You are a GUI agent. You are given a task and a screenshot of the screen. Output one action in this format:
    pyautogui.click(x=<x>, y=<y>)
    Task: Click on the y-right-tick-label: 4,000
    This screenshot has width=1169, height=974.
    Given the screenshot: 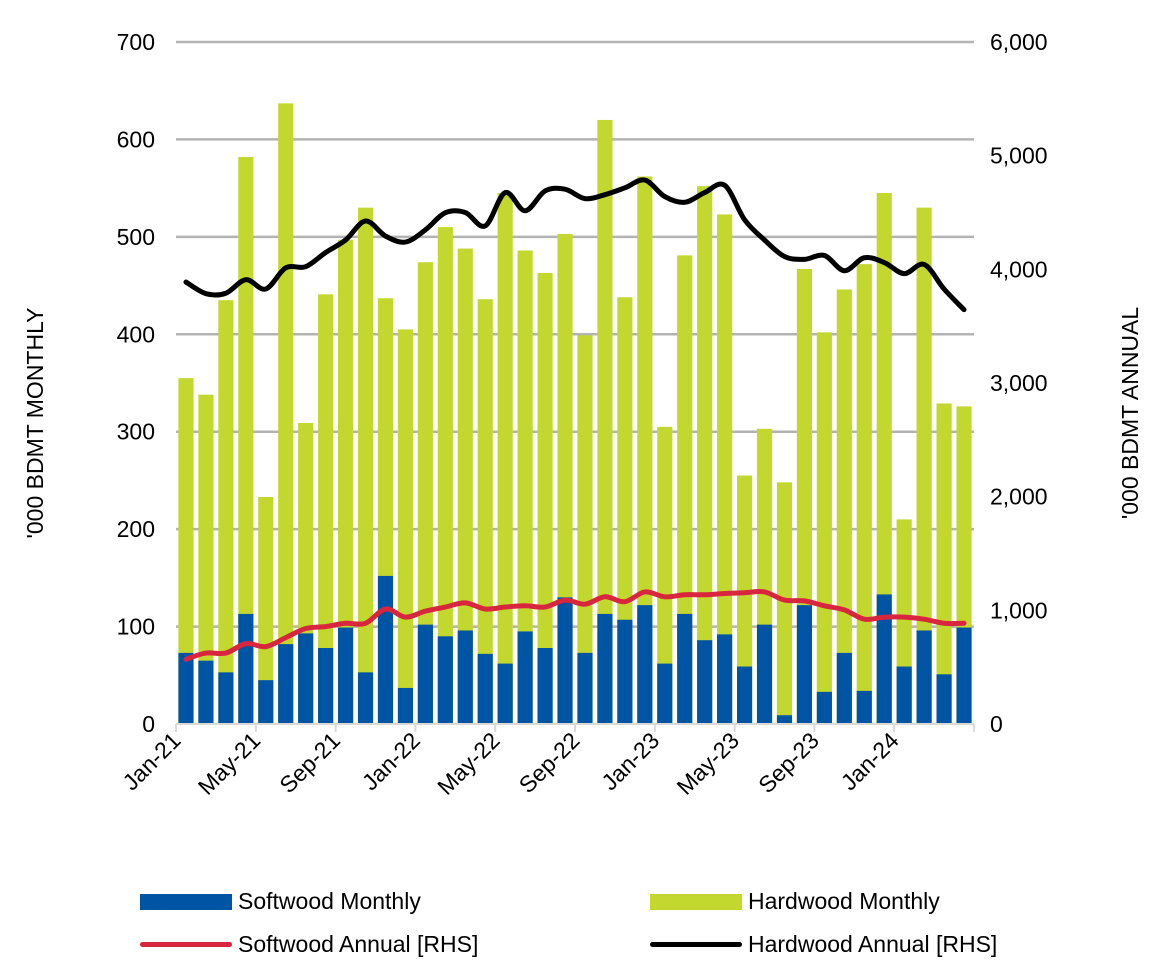 What is the action you would take?
    pyautogui.click(x=1019, y=269)
    